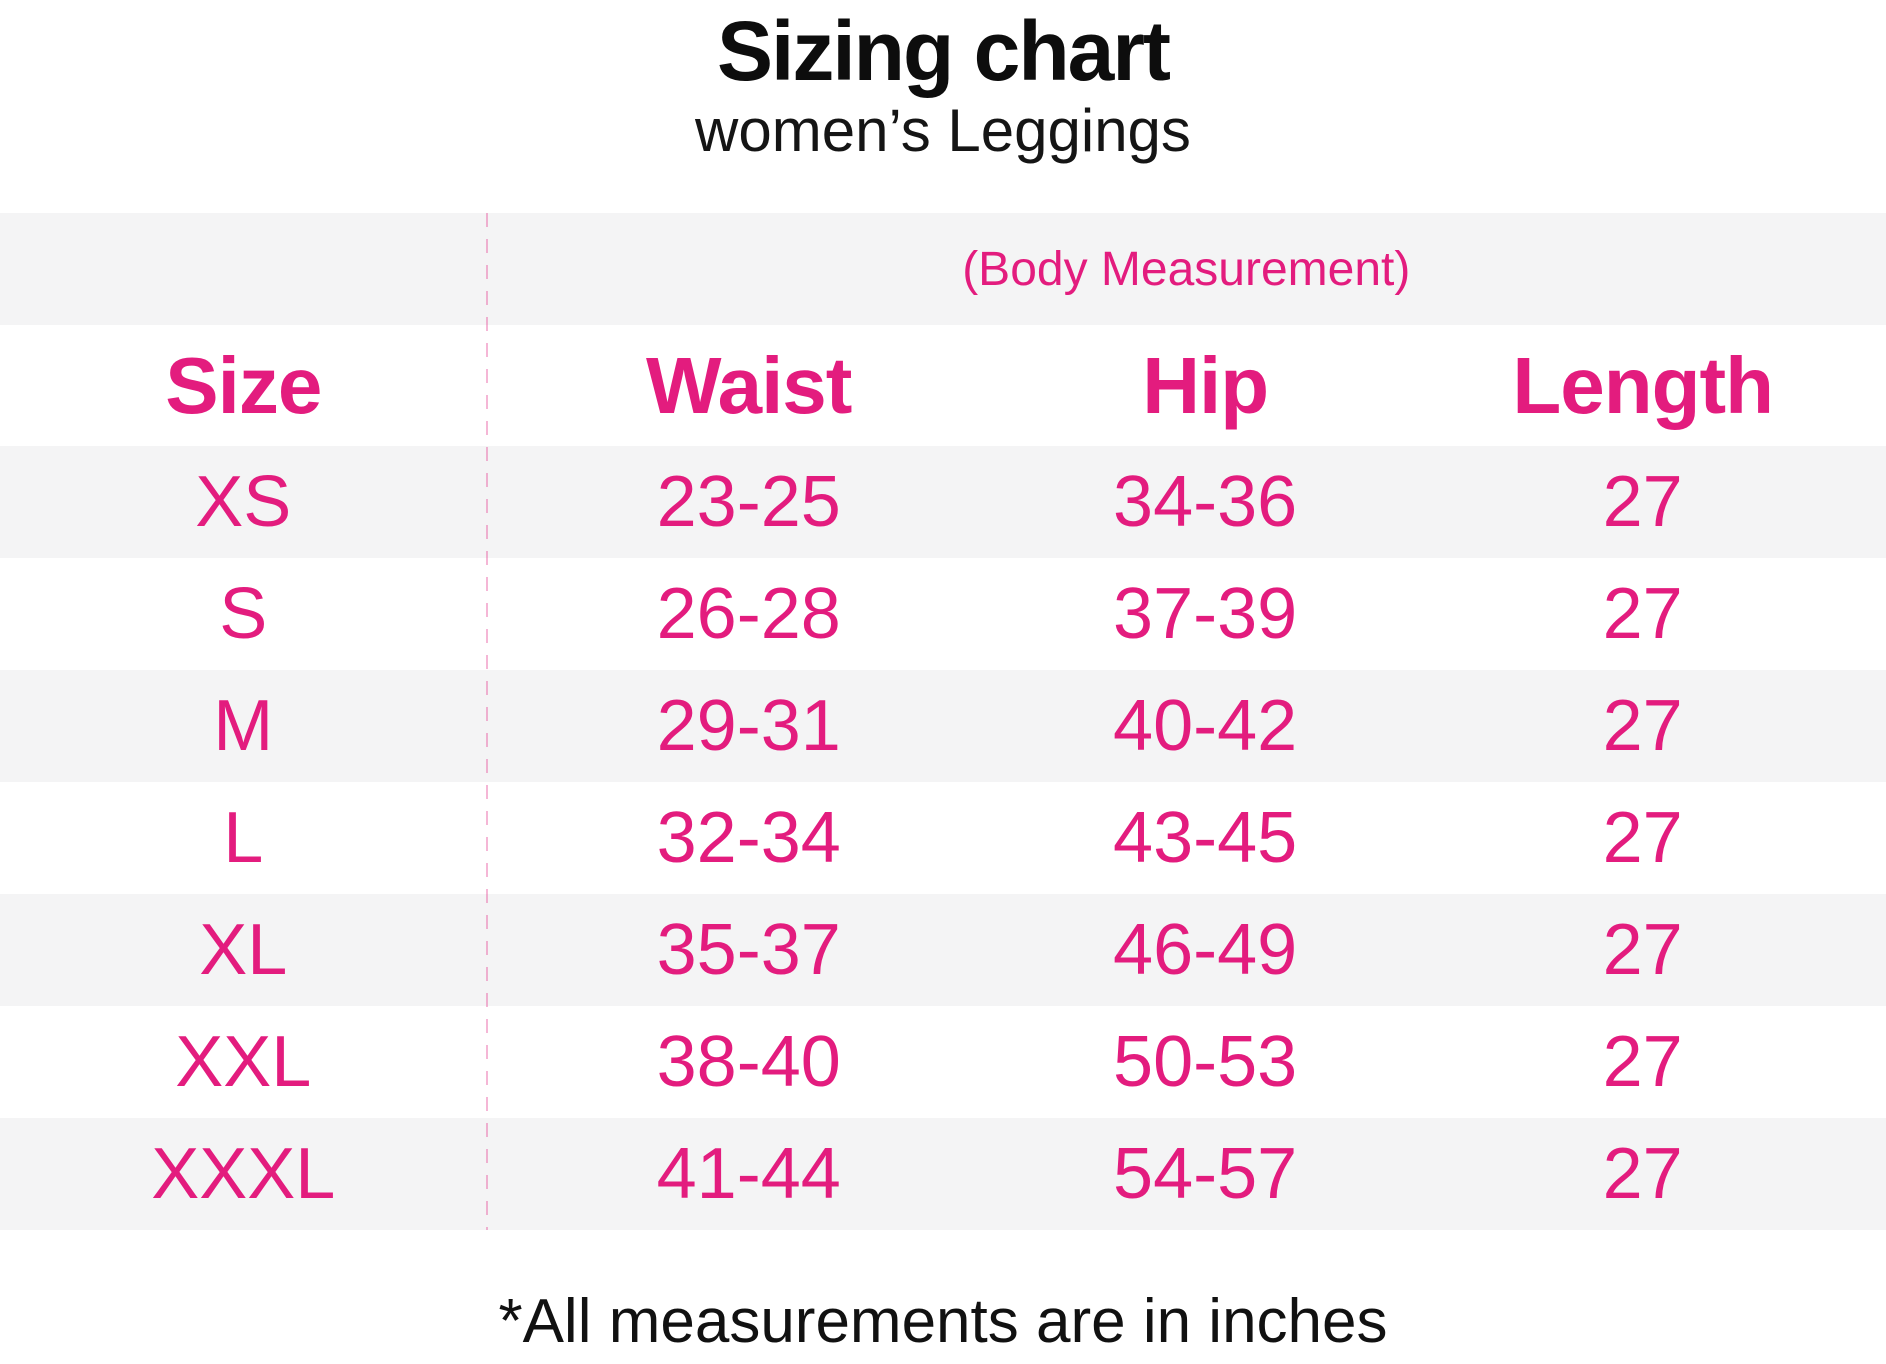  I want to click on column-header-waist: Waist, so click(749, 385).